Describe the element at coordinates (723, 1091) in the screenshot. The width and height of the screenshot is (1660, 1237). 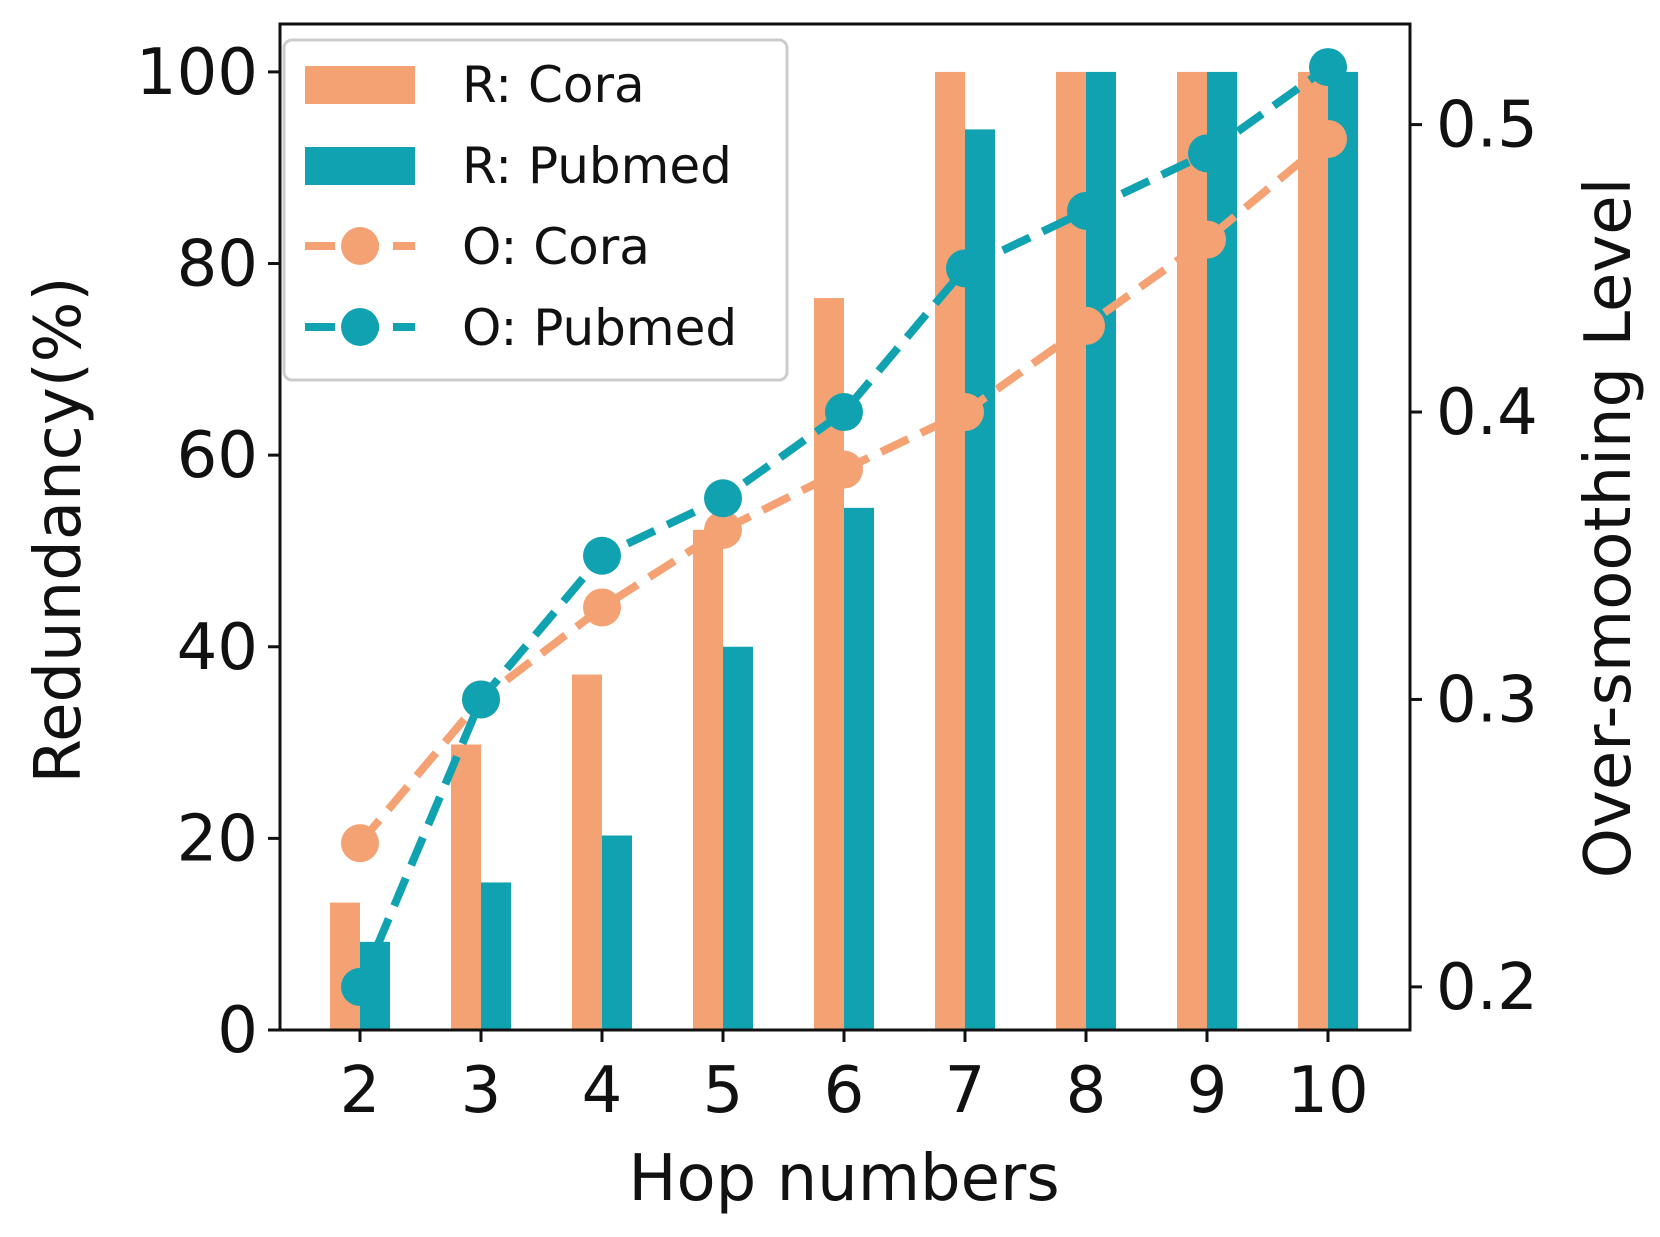
I see `x-tick-label-5: 5` at that location.